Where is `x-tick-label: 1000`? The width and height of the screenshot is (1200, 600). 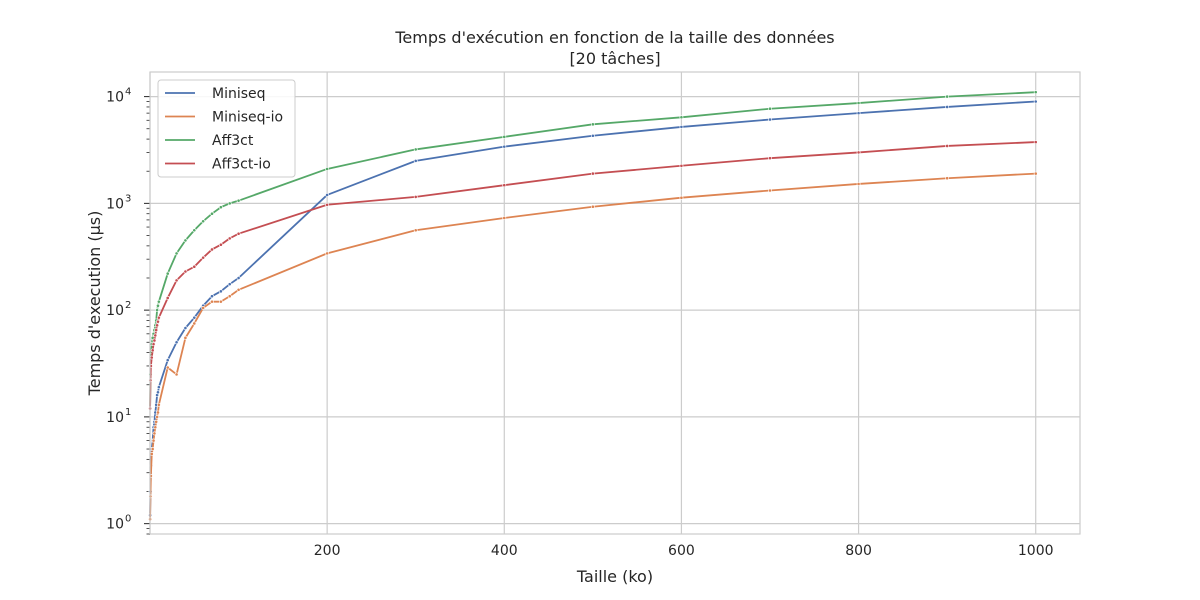 x-tick-label: 1000 is located at coordinates (1036, 551).